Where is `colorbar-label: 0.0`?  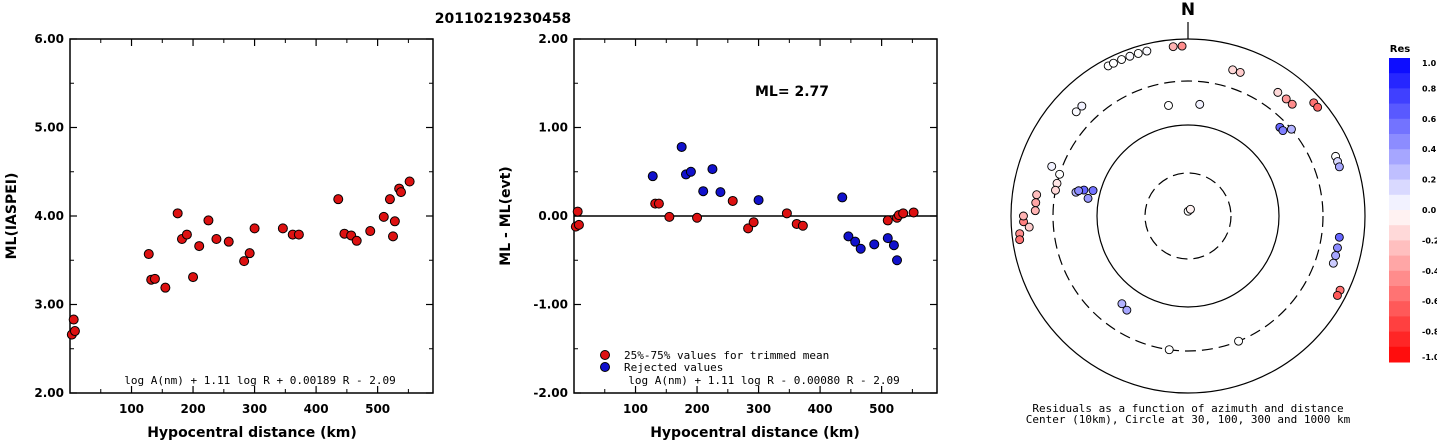
colorbar-label: 0.0 is located at coordinates (1429, 210).